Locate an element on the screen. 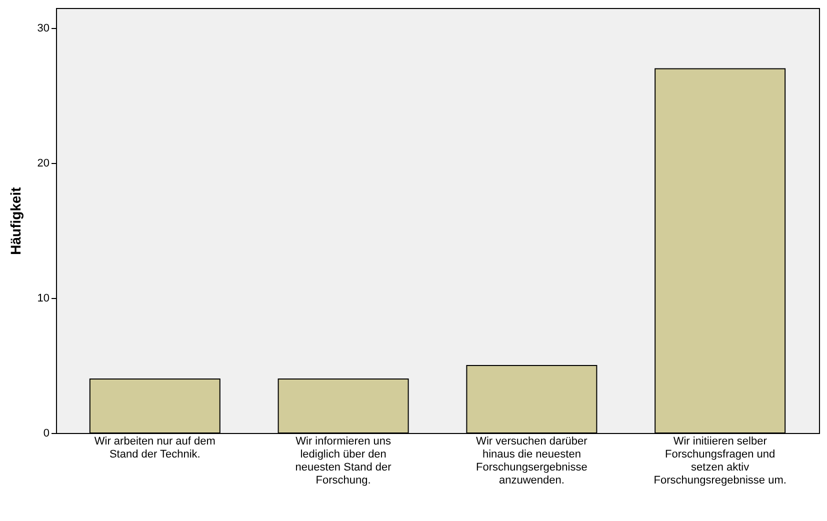 The width and height of the screenshot is (827, 521). y-tick-label: 30 is located at coordinates (43, 28).